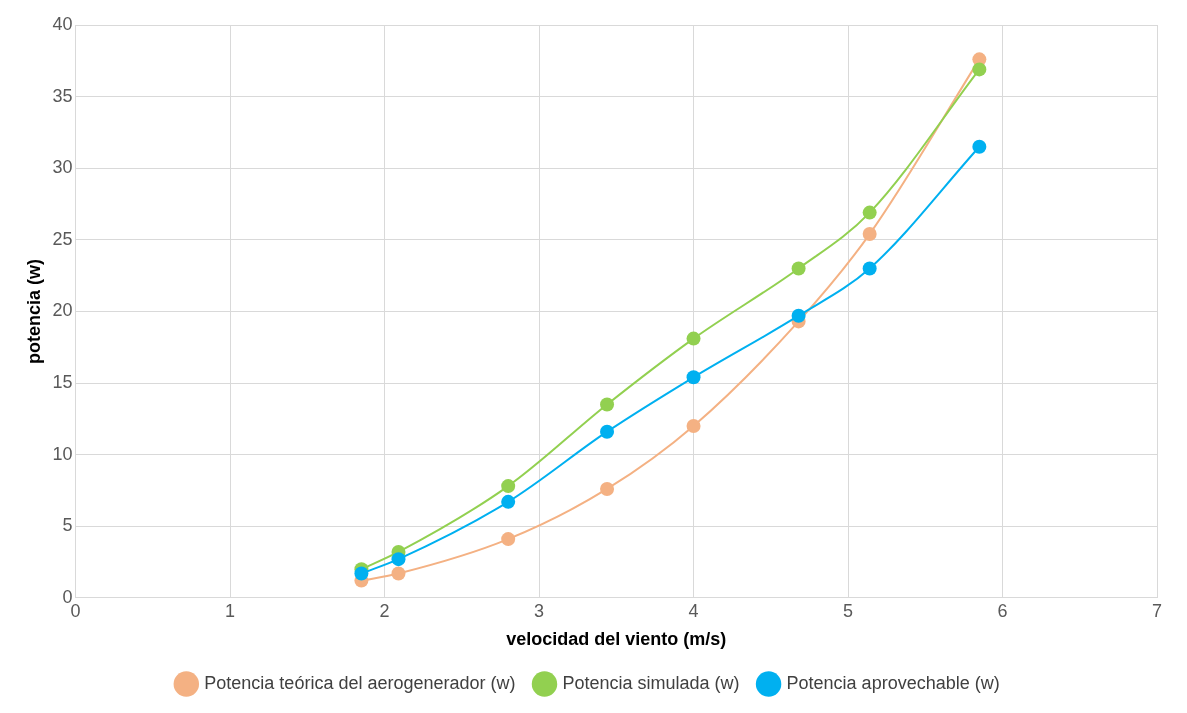  Describe the element at coordinates (1157, 610) in the screenshot. I see `x-tick-label: 7` at that location.